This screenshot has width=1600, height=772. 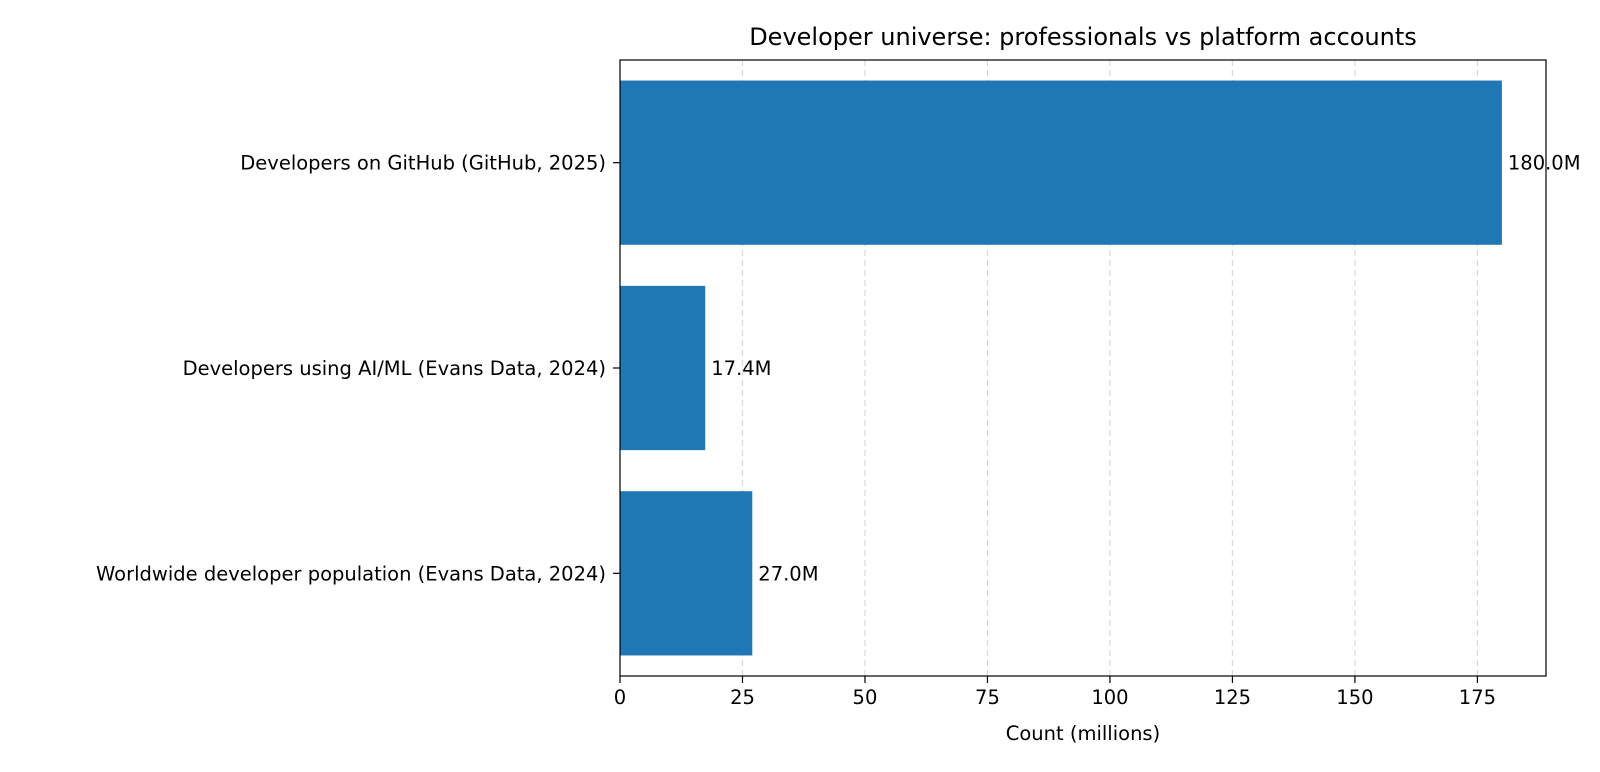 What do you see at coordinates (423, 163) in the screenshot?
I see `y-tick-label: Developers on GitHub (GitHub, 2025)` at bounding box center [423, 163].